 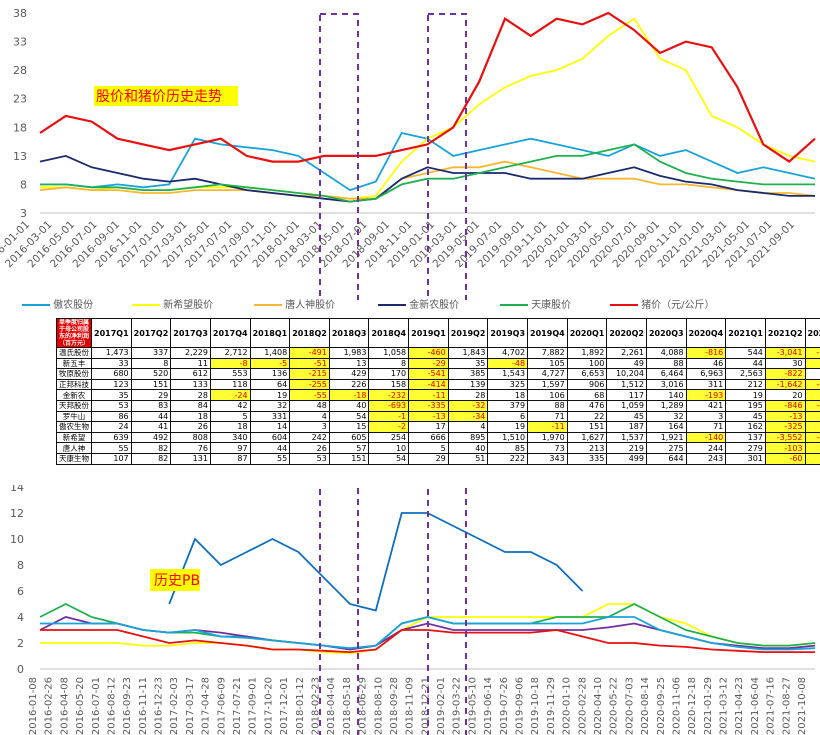 I want to click on profit-table-col-header: 2017Q3, so click(x=190, y=333).